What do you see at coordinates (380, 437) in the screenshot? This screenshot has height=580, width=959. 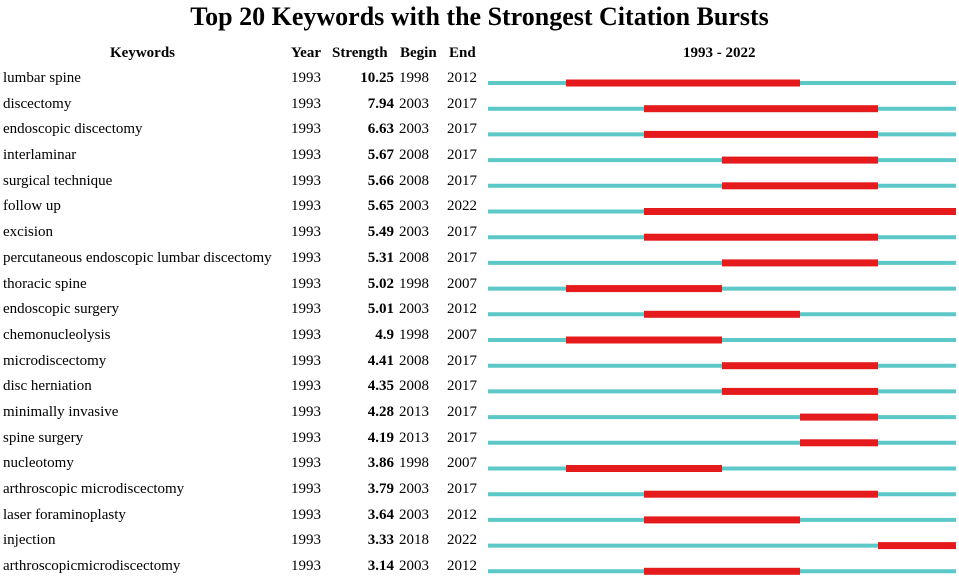 I see `strength-cell: 4.19` at bounding box center [380, 437].